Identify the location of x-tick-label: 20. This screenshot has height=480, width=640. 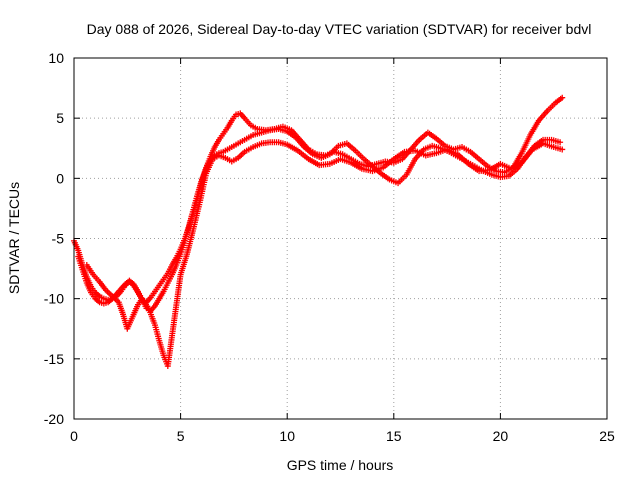
(501, 436).